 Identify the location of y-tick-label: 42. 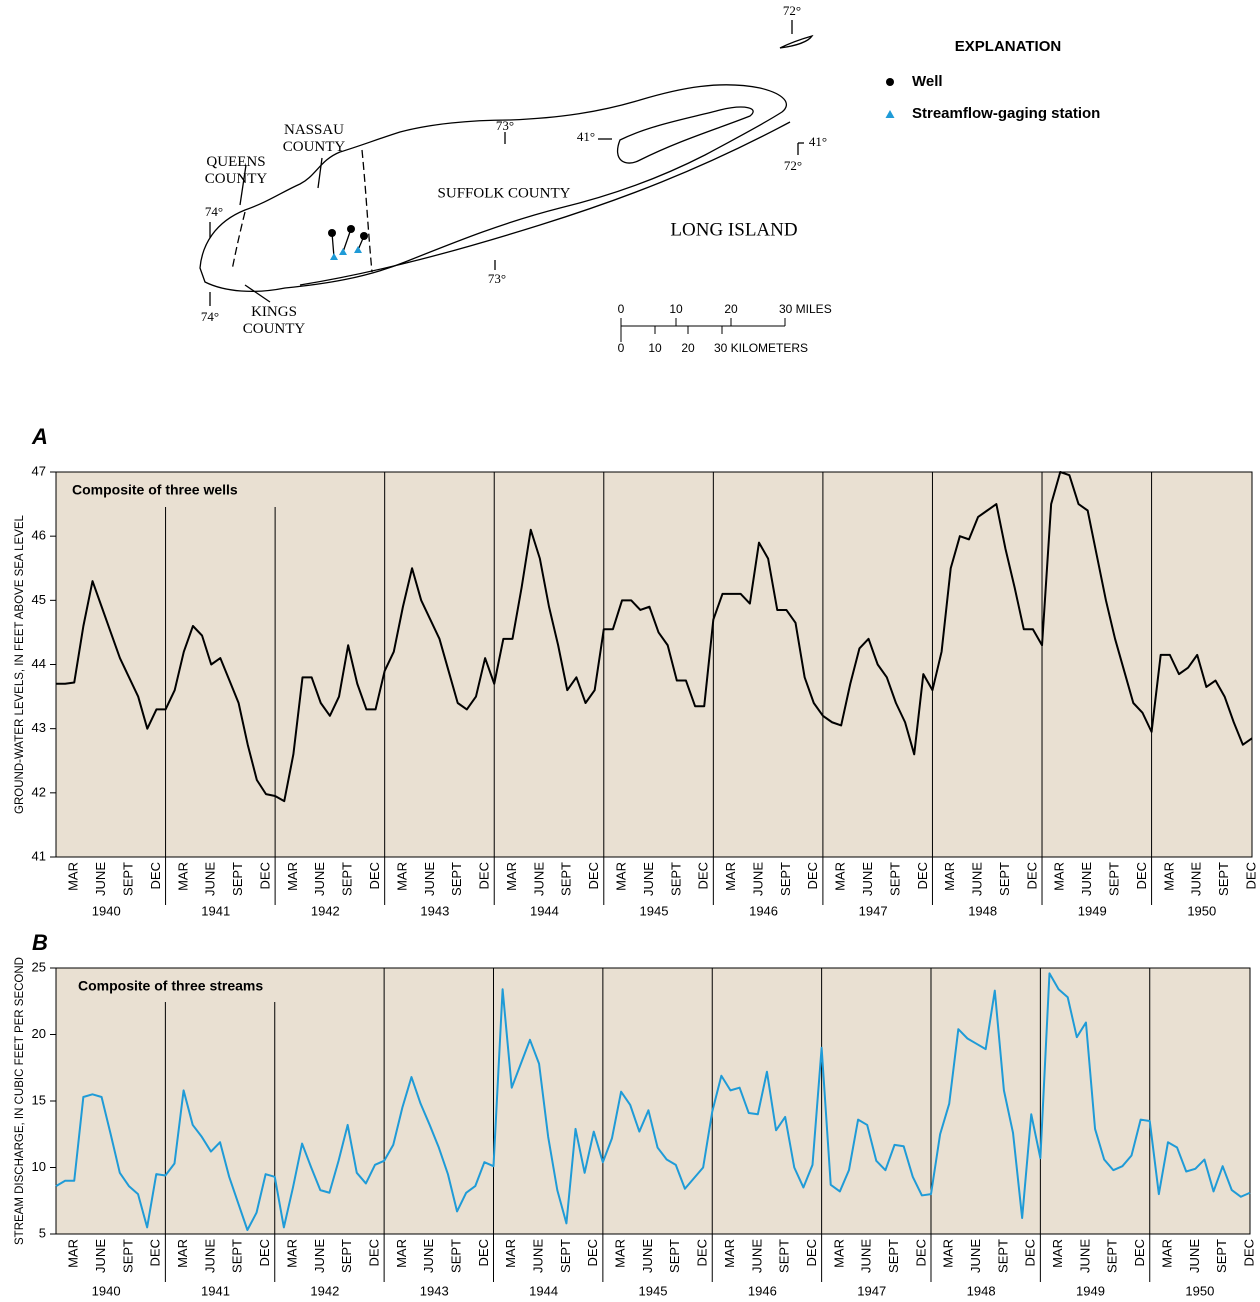
(39, 791).